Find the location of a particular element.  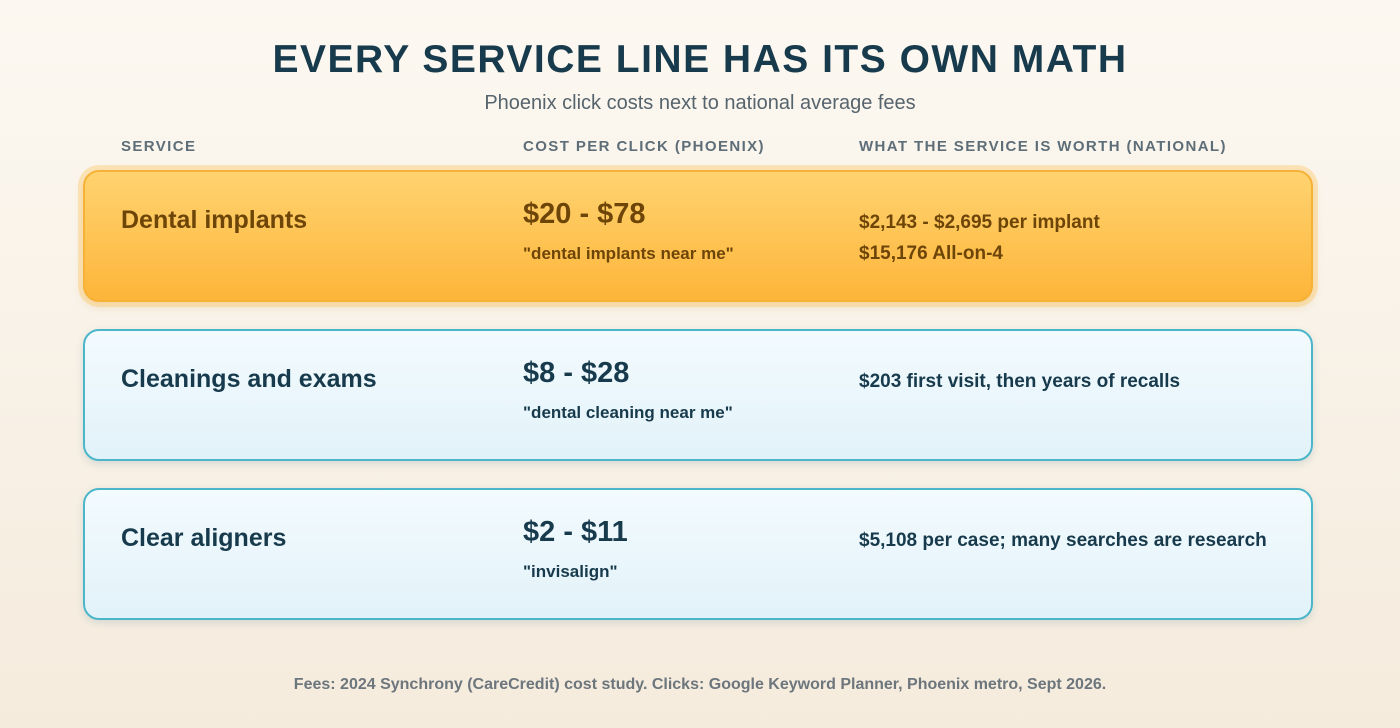

search-keyword: "invisalign" is located at coordinates (570, 571).